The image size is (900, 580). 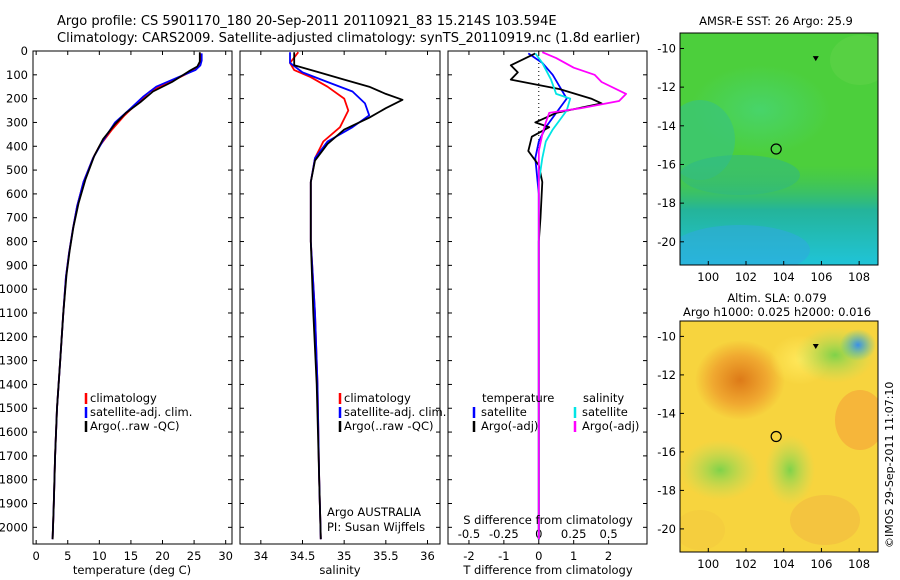 What do you see at coordinates (14, 361) in the screenshot?
I see `depth-tick-label: 1300` at bounding box center [14, 361].